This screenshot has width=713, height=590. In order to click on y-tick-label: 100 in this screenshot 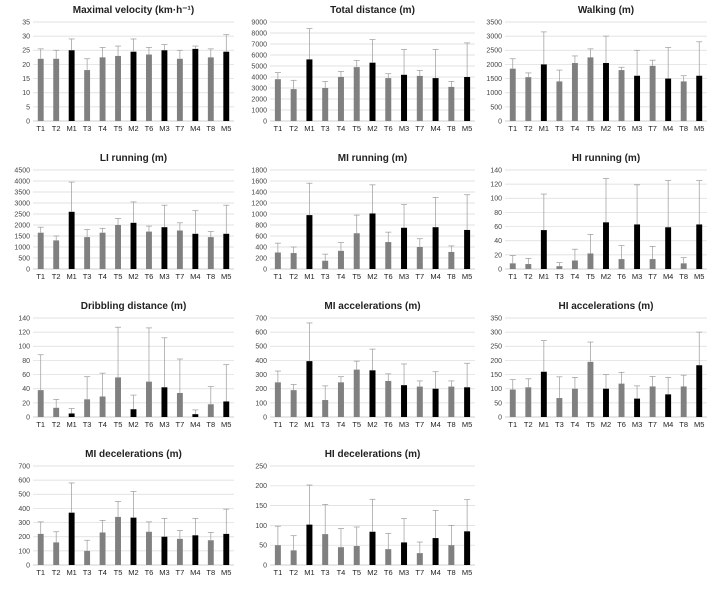, I will do `click(24, 347)`.